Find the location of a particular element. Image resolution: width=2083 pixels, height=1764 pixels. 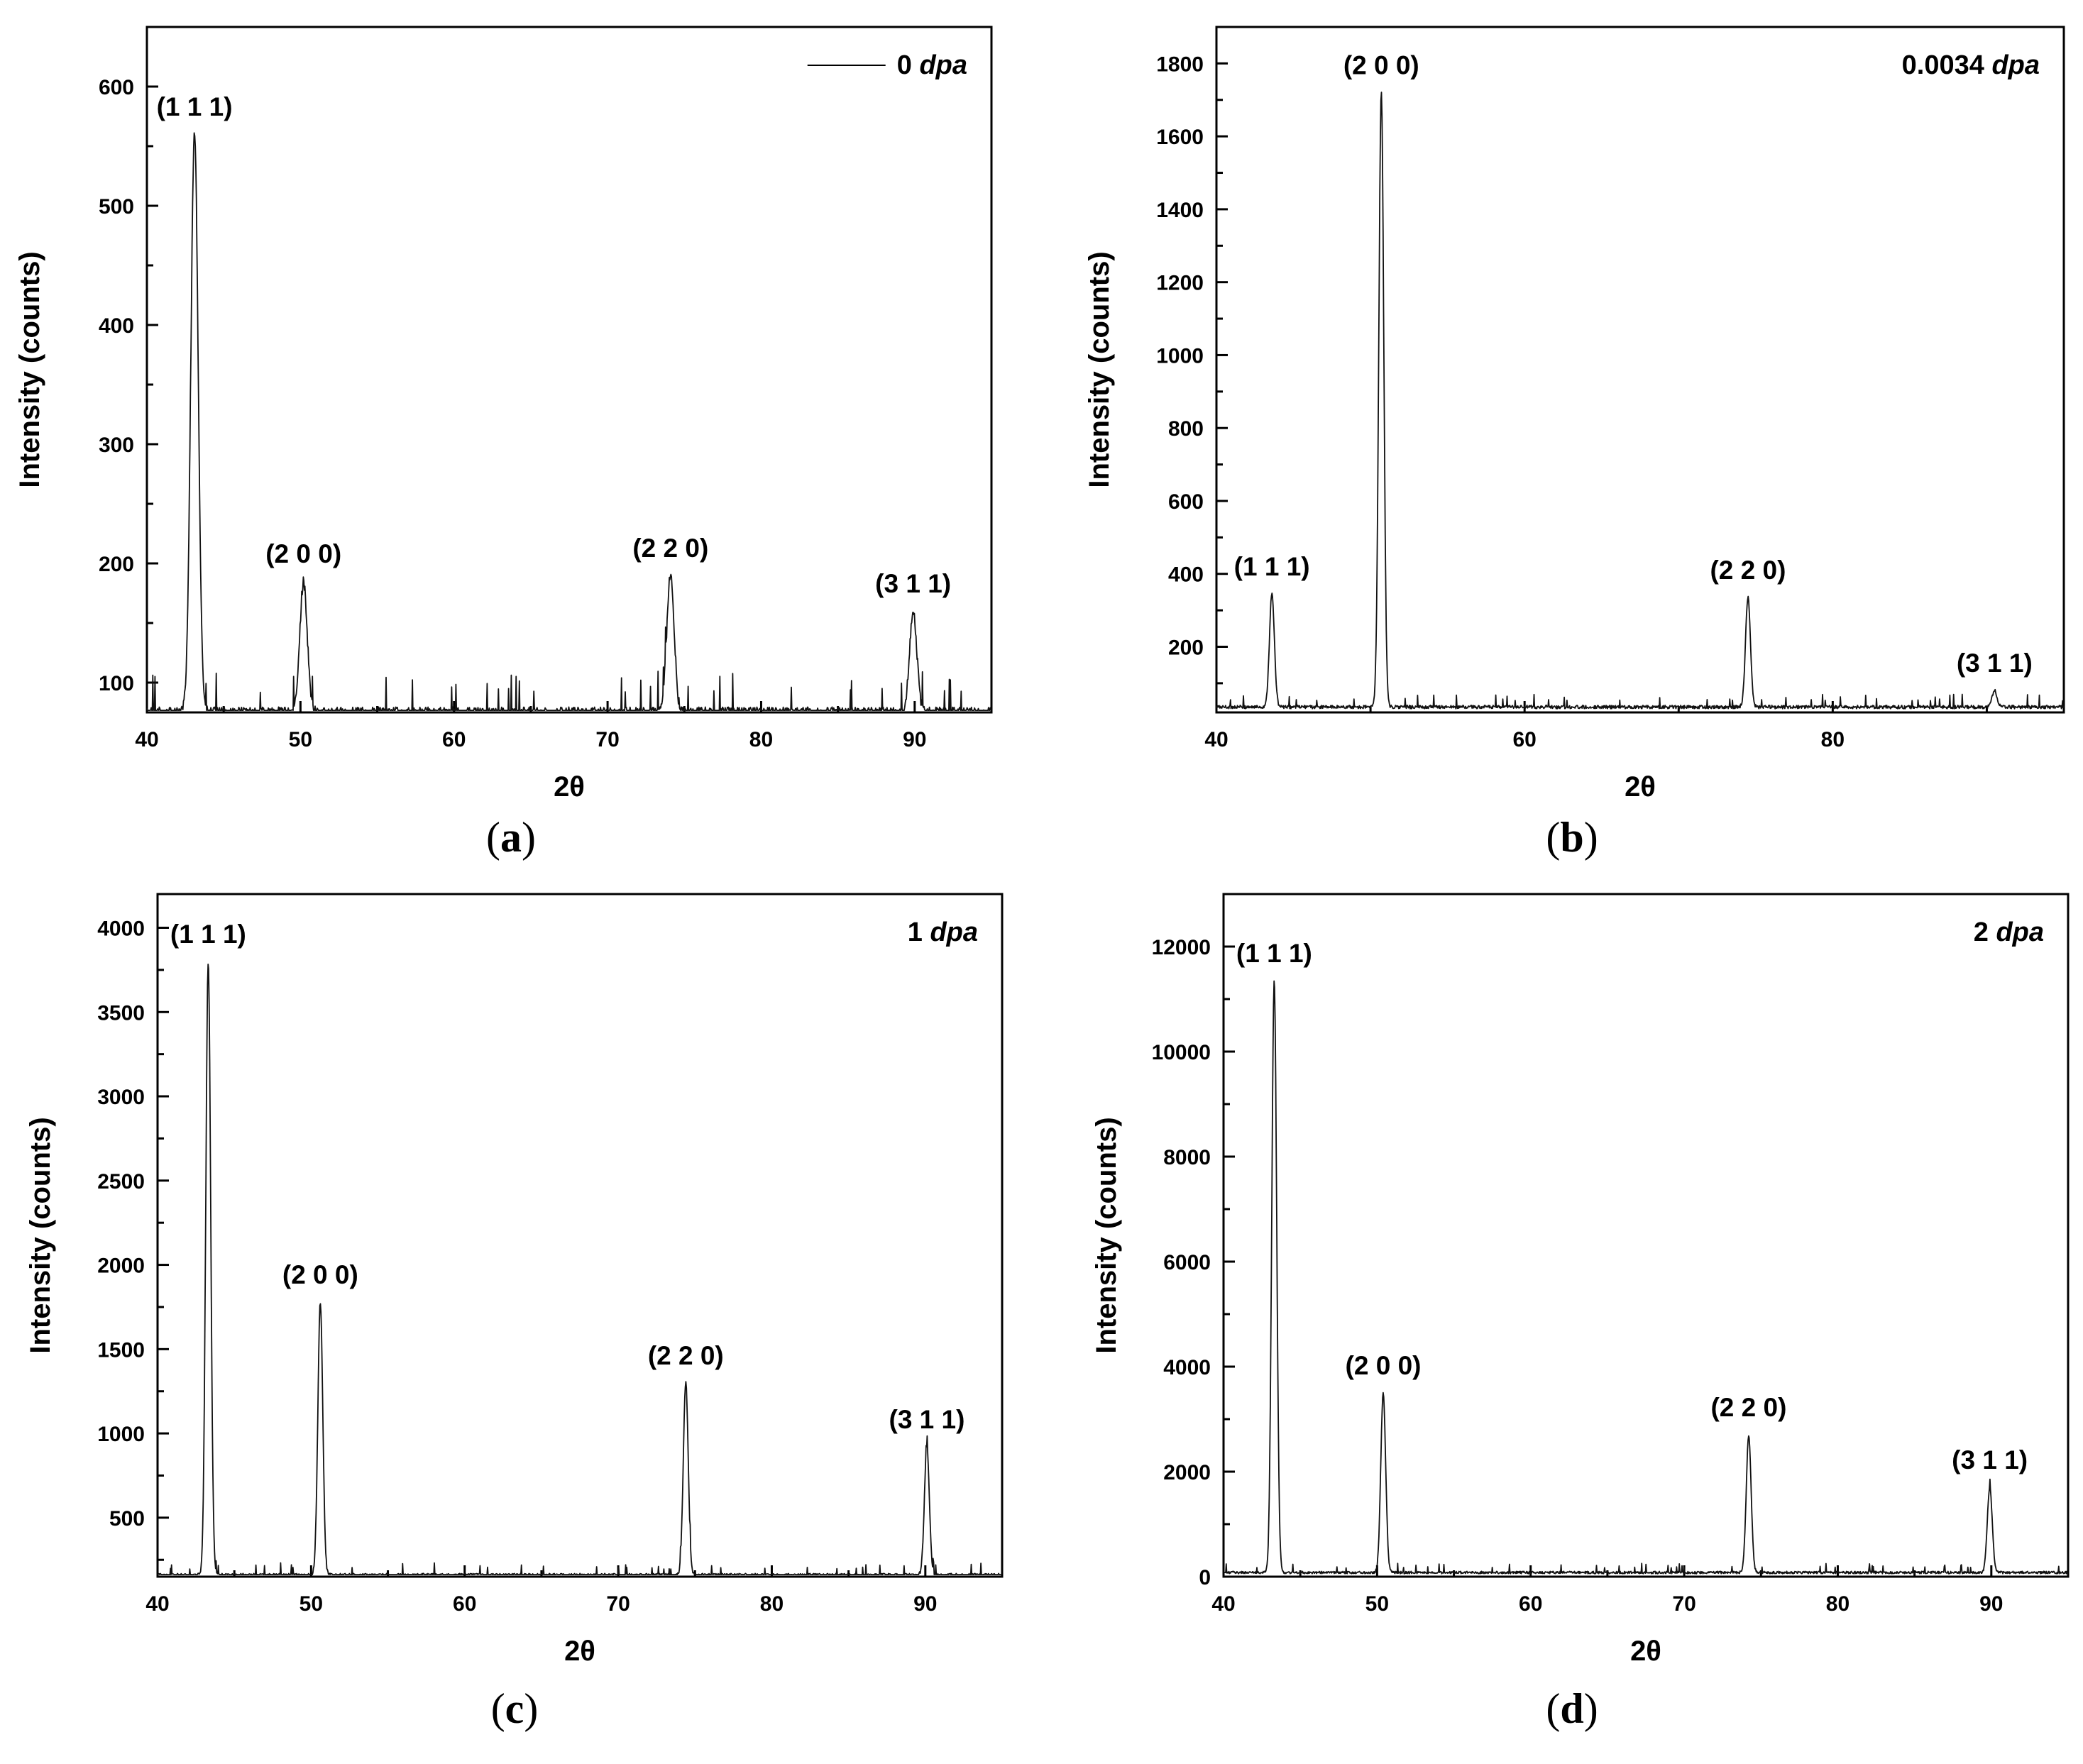

y-tick-label: 10000 is located at coordinates (1181, 1052).